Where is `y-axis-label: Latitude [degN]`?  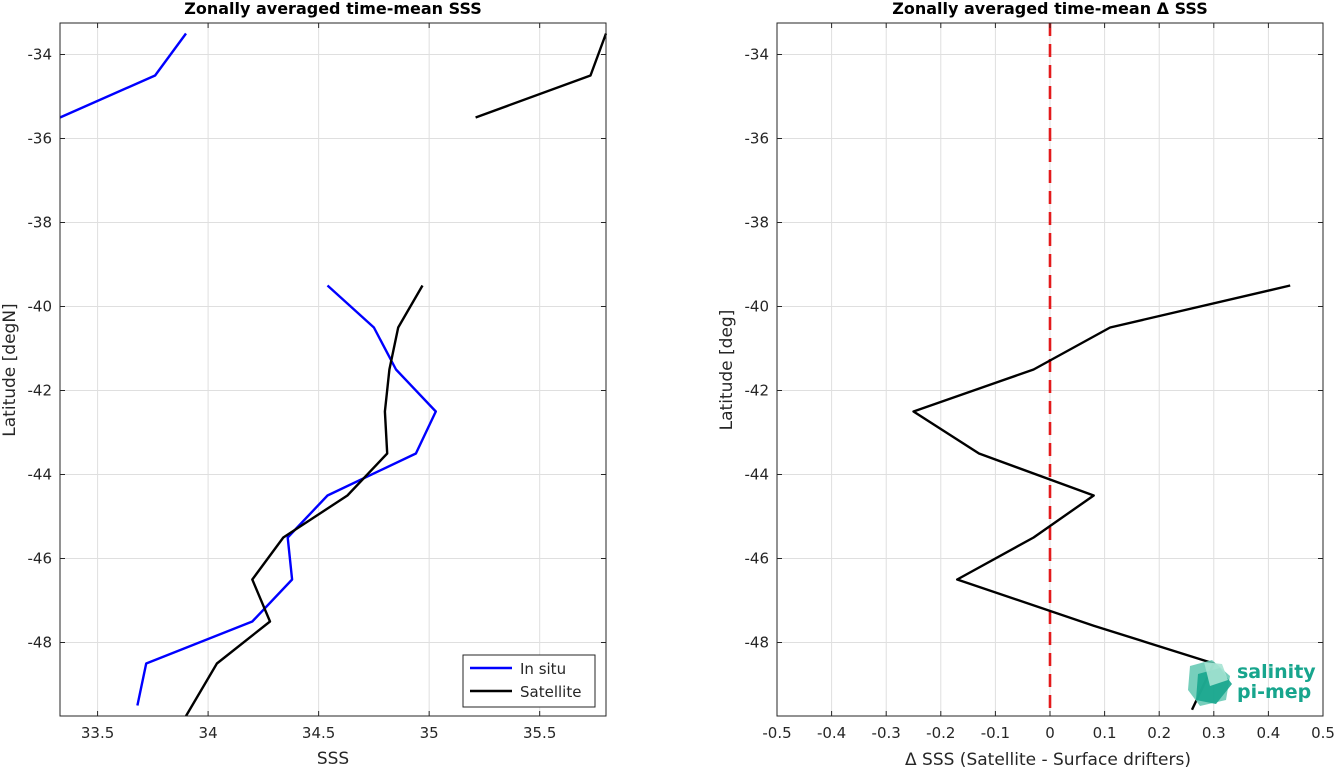
y-axis-label: Latitude [degN] is located at coordinates (10, 369).